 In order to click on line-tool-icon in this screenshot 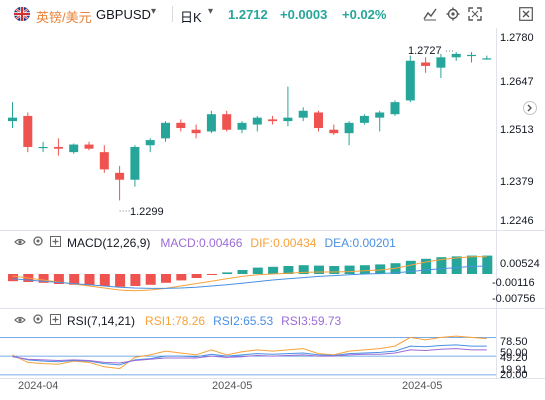, I will do `click(430, 14)`.